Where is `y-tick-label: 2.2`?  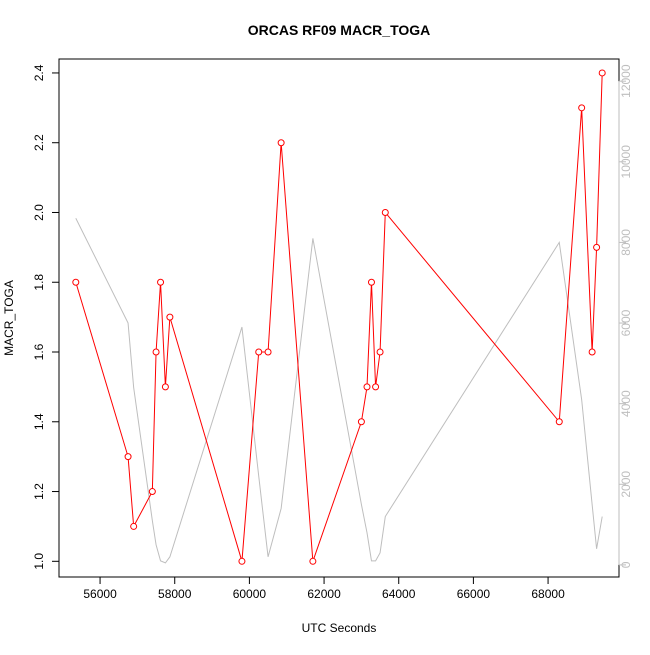 y-tick-label: 2.2 is located at coordinates (39, 142).